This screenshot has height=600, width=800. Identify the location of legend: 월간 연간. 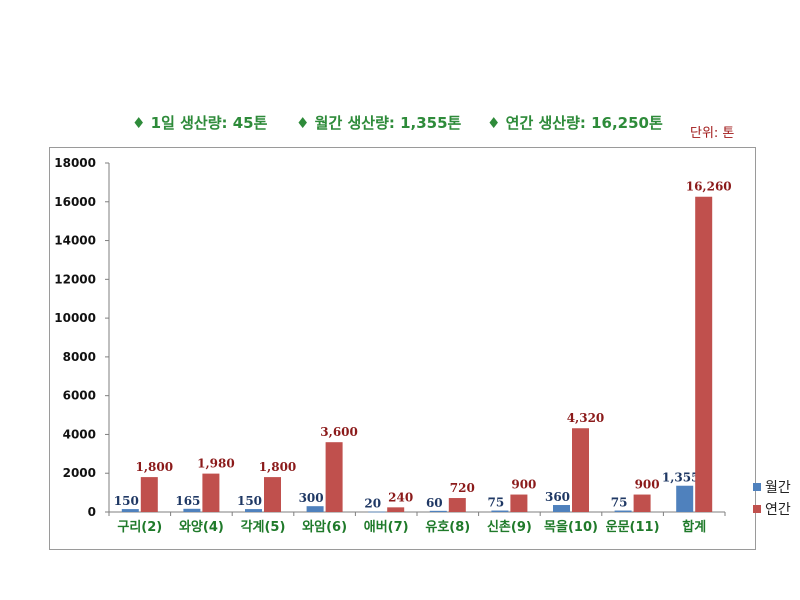
(772, 498).